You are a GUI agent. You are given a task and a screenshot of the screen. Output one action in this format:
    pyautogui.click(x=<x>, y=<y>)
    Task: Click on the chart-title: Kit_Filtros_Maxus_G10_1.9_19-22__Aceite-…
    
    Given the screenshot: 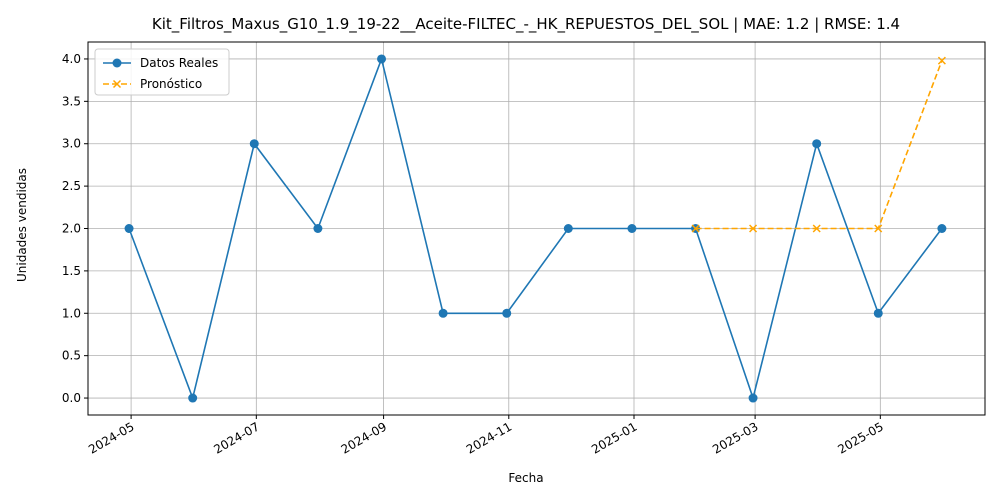 What is the action you would take?
    pyautogui.click(x=526, y=24)
    